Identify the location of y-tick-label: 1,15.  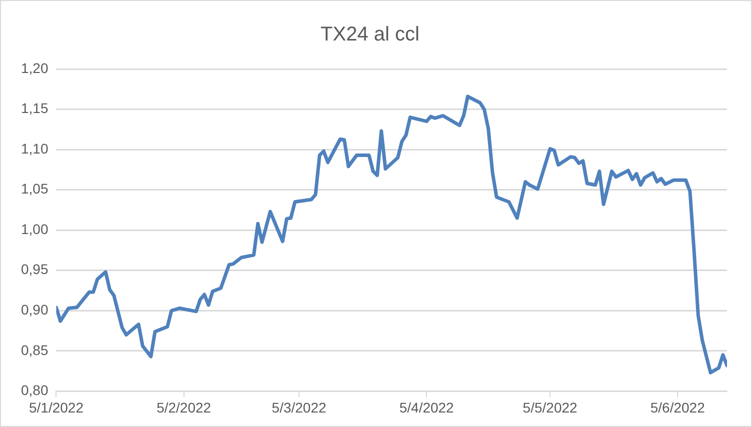
(34, 108).